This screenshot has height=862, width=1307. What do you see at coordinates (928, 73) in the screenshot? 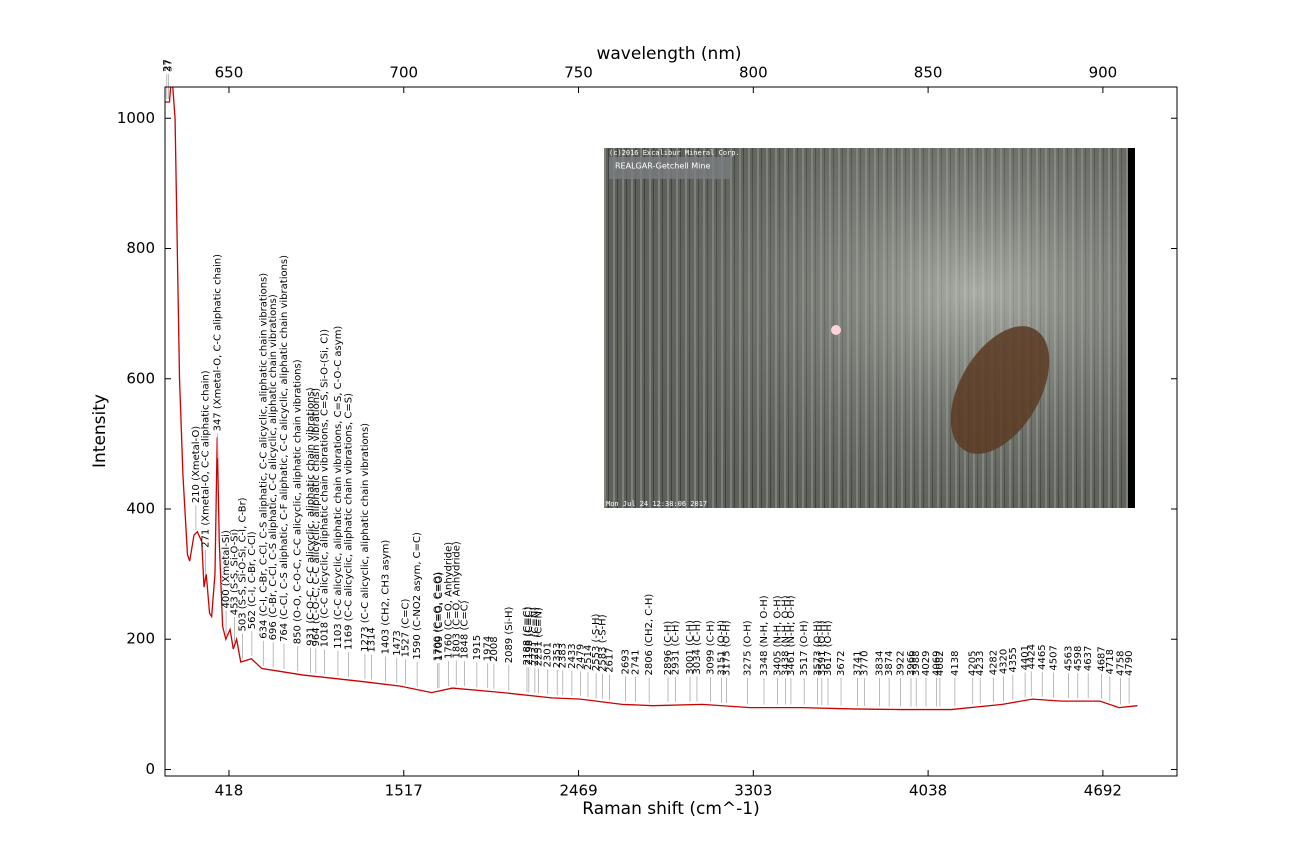
I see `x2-tick-label: 850` at bounding box center [928, 73].